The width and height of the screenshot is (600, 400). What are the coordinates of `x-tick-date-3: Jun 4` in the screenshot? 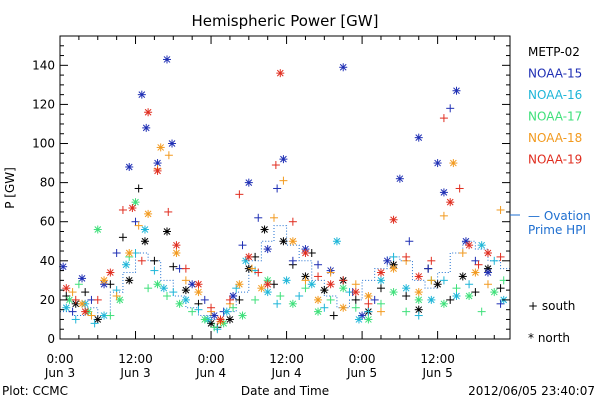 It's located at (285, 373).